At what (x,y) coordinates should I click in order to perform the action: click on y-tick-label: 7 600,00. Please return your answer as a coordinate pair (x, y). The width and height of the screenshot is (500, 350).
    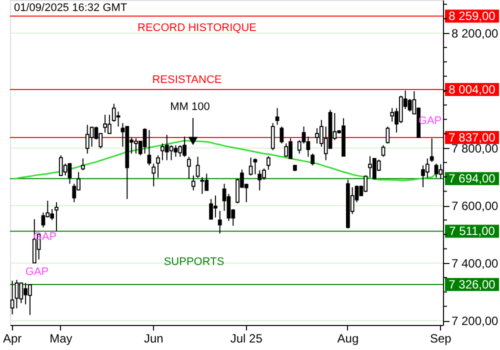
    Looking at the image, I should click on (475, 206).